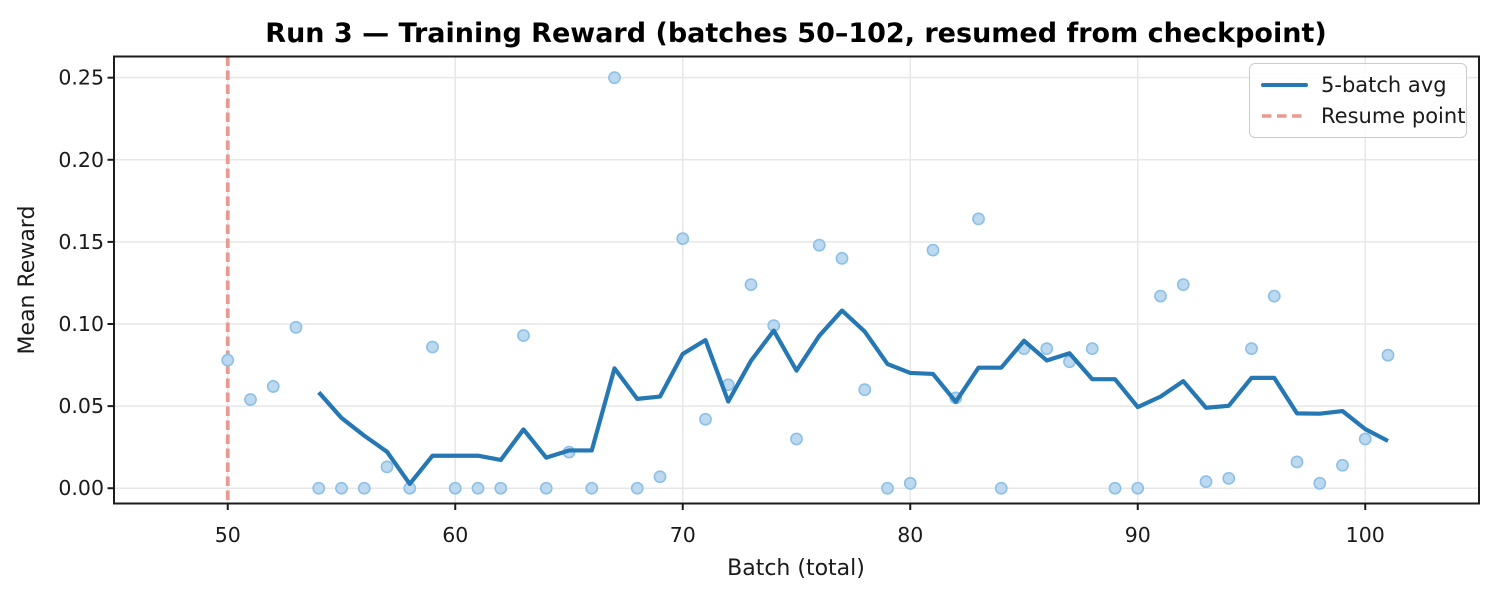  Describe the element at coordinates (228, 535) in the screenshot. I see `x-tick-label: 50` at that location.